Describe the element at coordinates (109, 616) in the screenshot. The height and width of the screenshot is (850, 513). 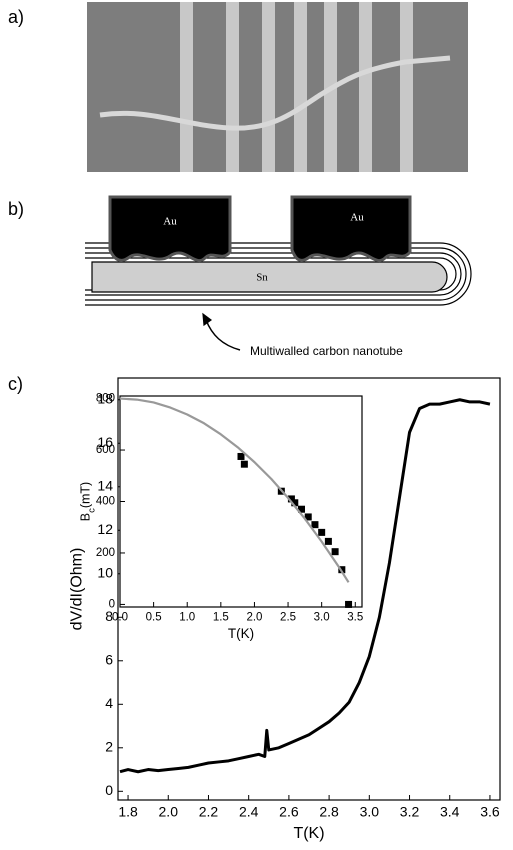
I see `y-tick-label: 8` at that location.